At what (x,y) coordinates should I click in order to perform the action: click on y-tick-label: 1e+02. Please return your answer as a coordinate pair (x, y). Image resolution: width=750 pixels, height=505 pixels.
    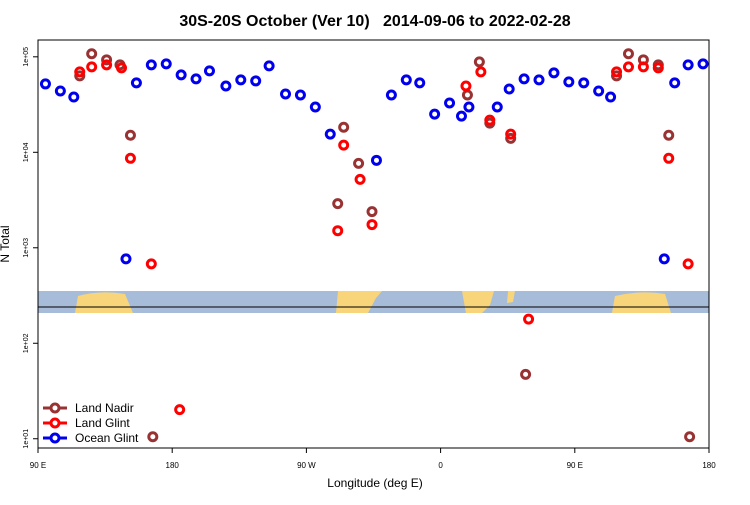
    Looking at the image, I should click on (26, 343).